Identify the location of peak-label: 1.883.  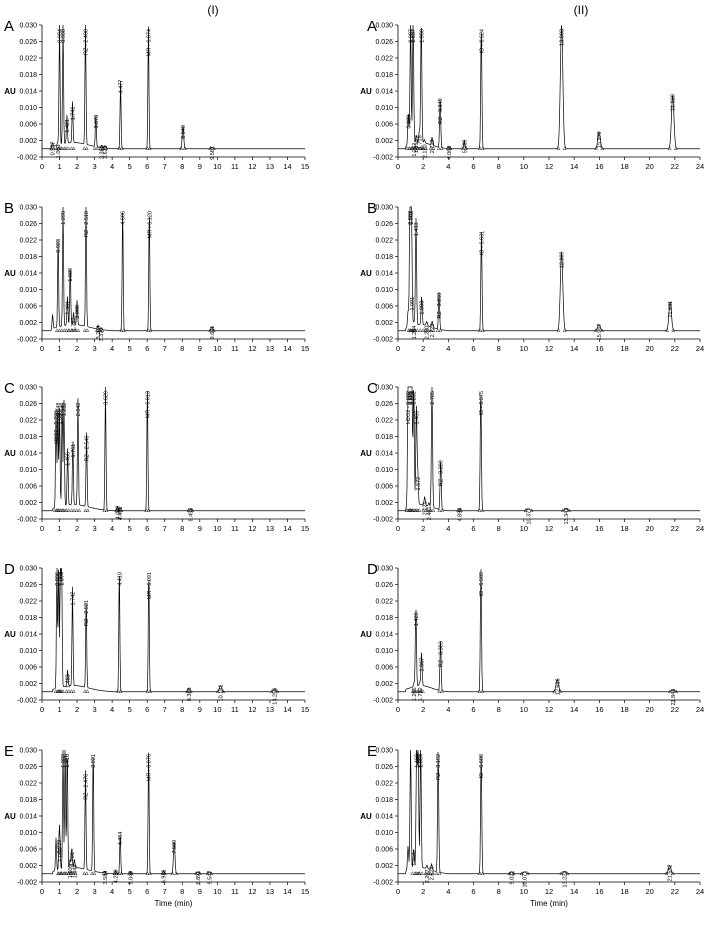
(423, 308).